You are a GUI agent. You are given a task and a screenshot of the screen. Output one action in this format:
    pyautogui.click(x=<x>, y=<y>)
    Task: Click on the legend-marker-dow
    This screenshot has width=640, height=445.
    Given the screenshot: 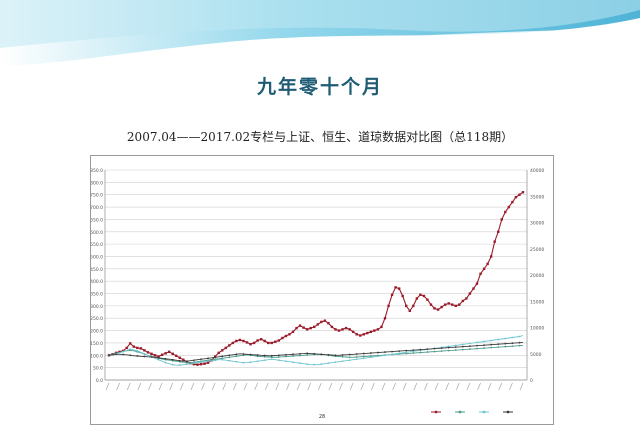 What is the action you would take?
    pyautogui.click(x=508, y=412)
    